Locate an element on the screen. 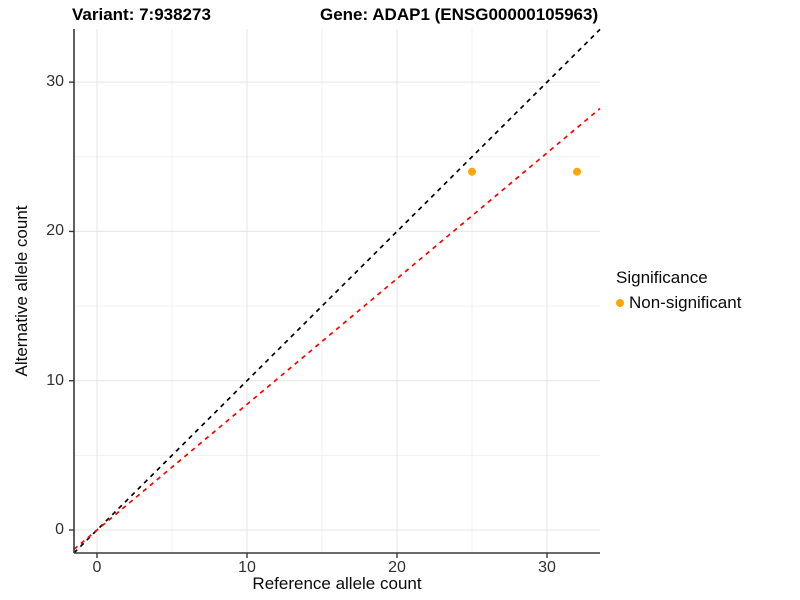 This screenshot has width=800, height=600. plot-title-gene: Gene: ADAP1 (ENSG00000105963) is located at coordinates (459, 14).